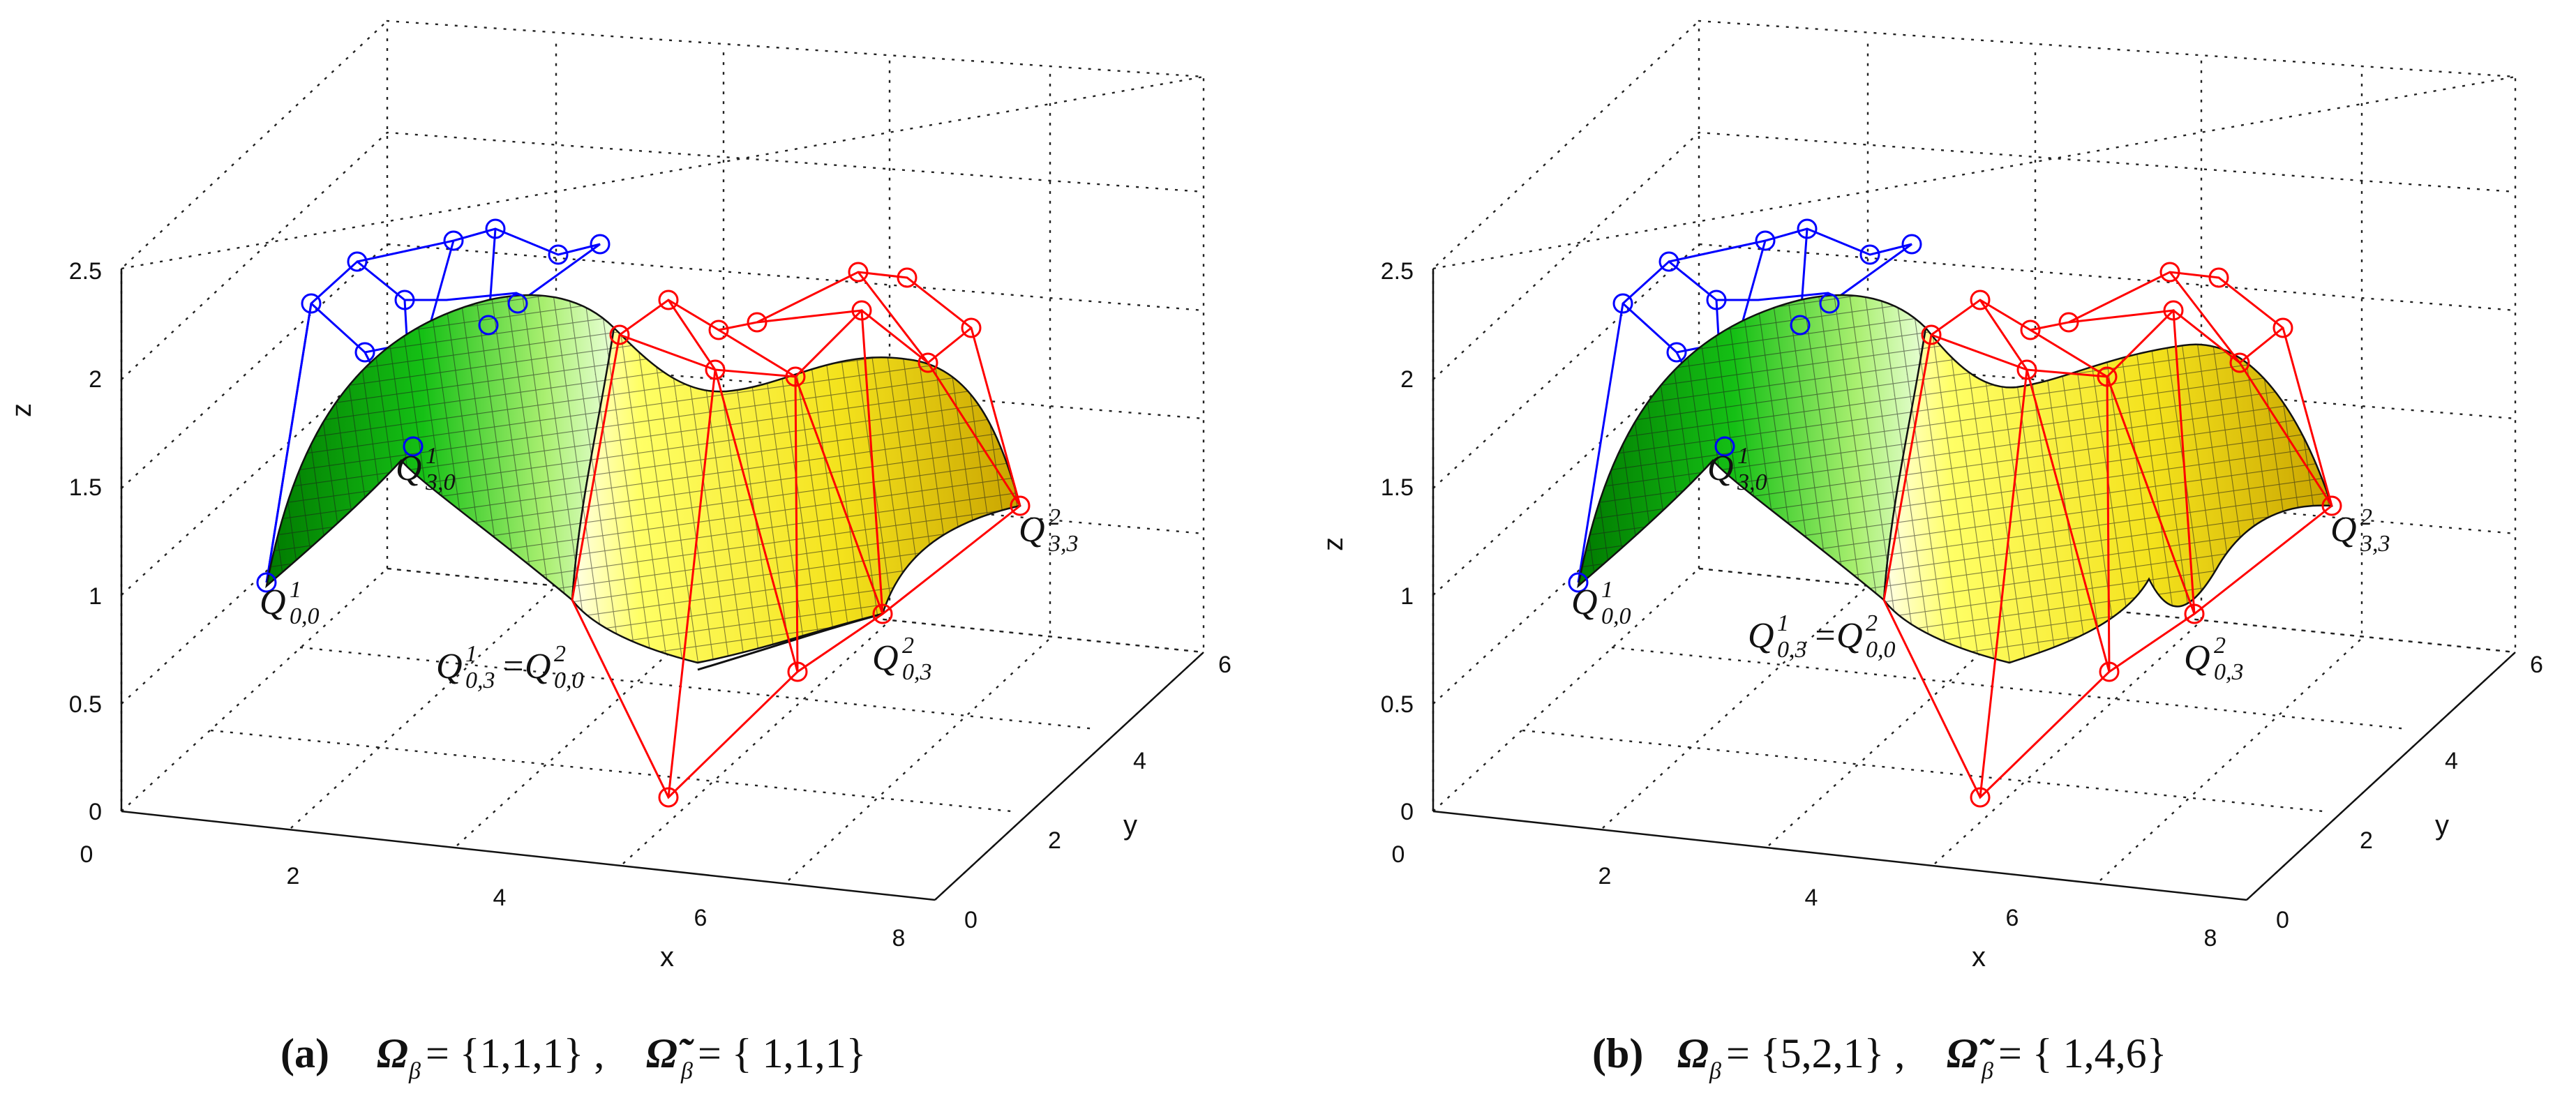 The width and height of the screenshot is (2576, 1105). I want to click on y-axis-line-a, so click(1069, 776).